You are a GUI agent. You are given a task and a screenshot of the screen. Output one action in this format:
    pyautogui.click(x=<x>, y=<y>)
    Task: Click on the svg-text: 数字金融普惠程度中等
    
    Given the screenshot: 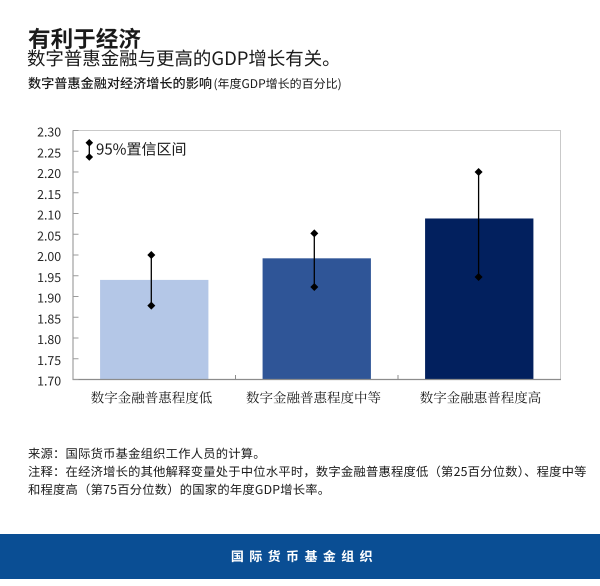 What is the action you would take?
    pyautogui.click(x=313, y=396)
    